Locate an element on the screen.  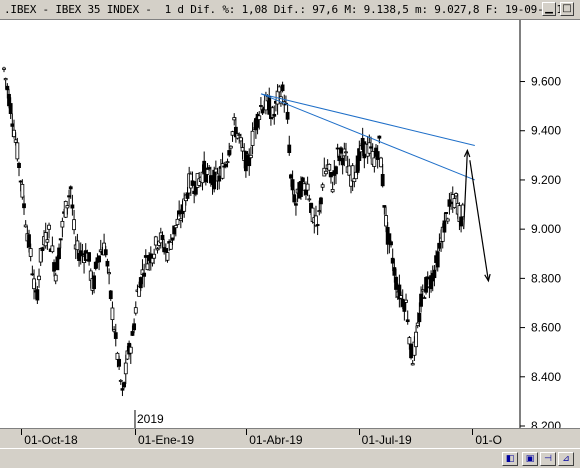
y-tick-label: 9.400 is located at coordinates (546, 131).